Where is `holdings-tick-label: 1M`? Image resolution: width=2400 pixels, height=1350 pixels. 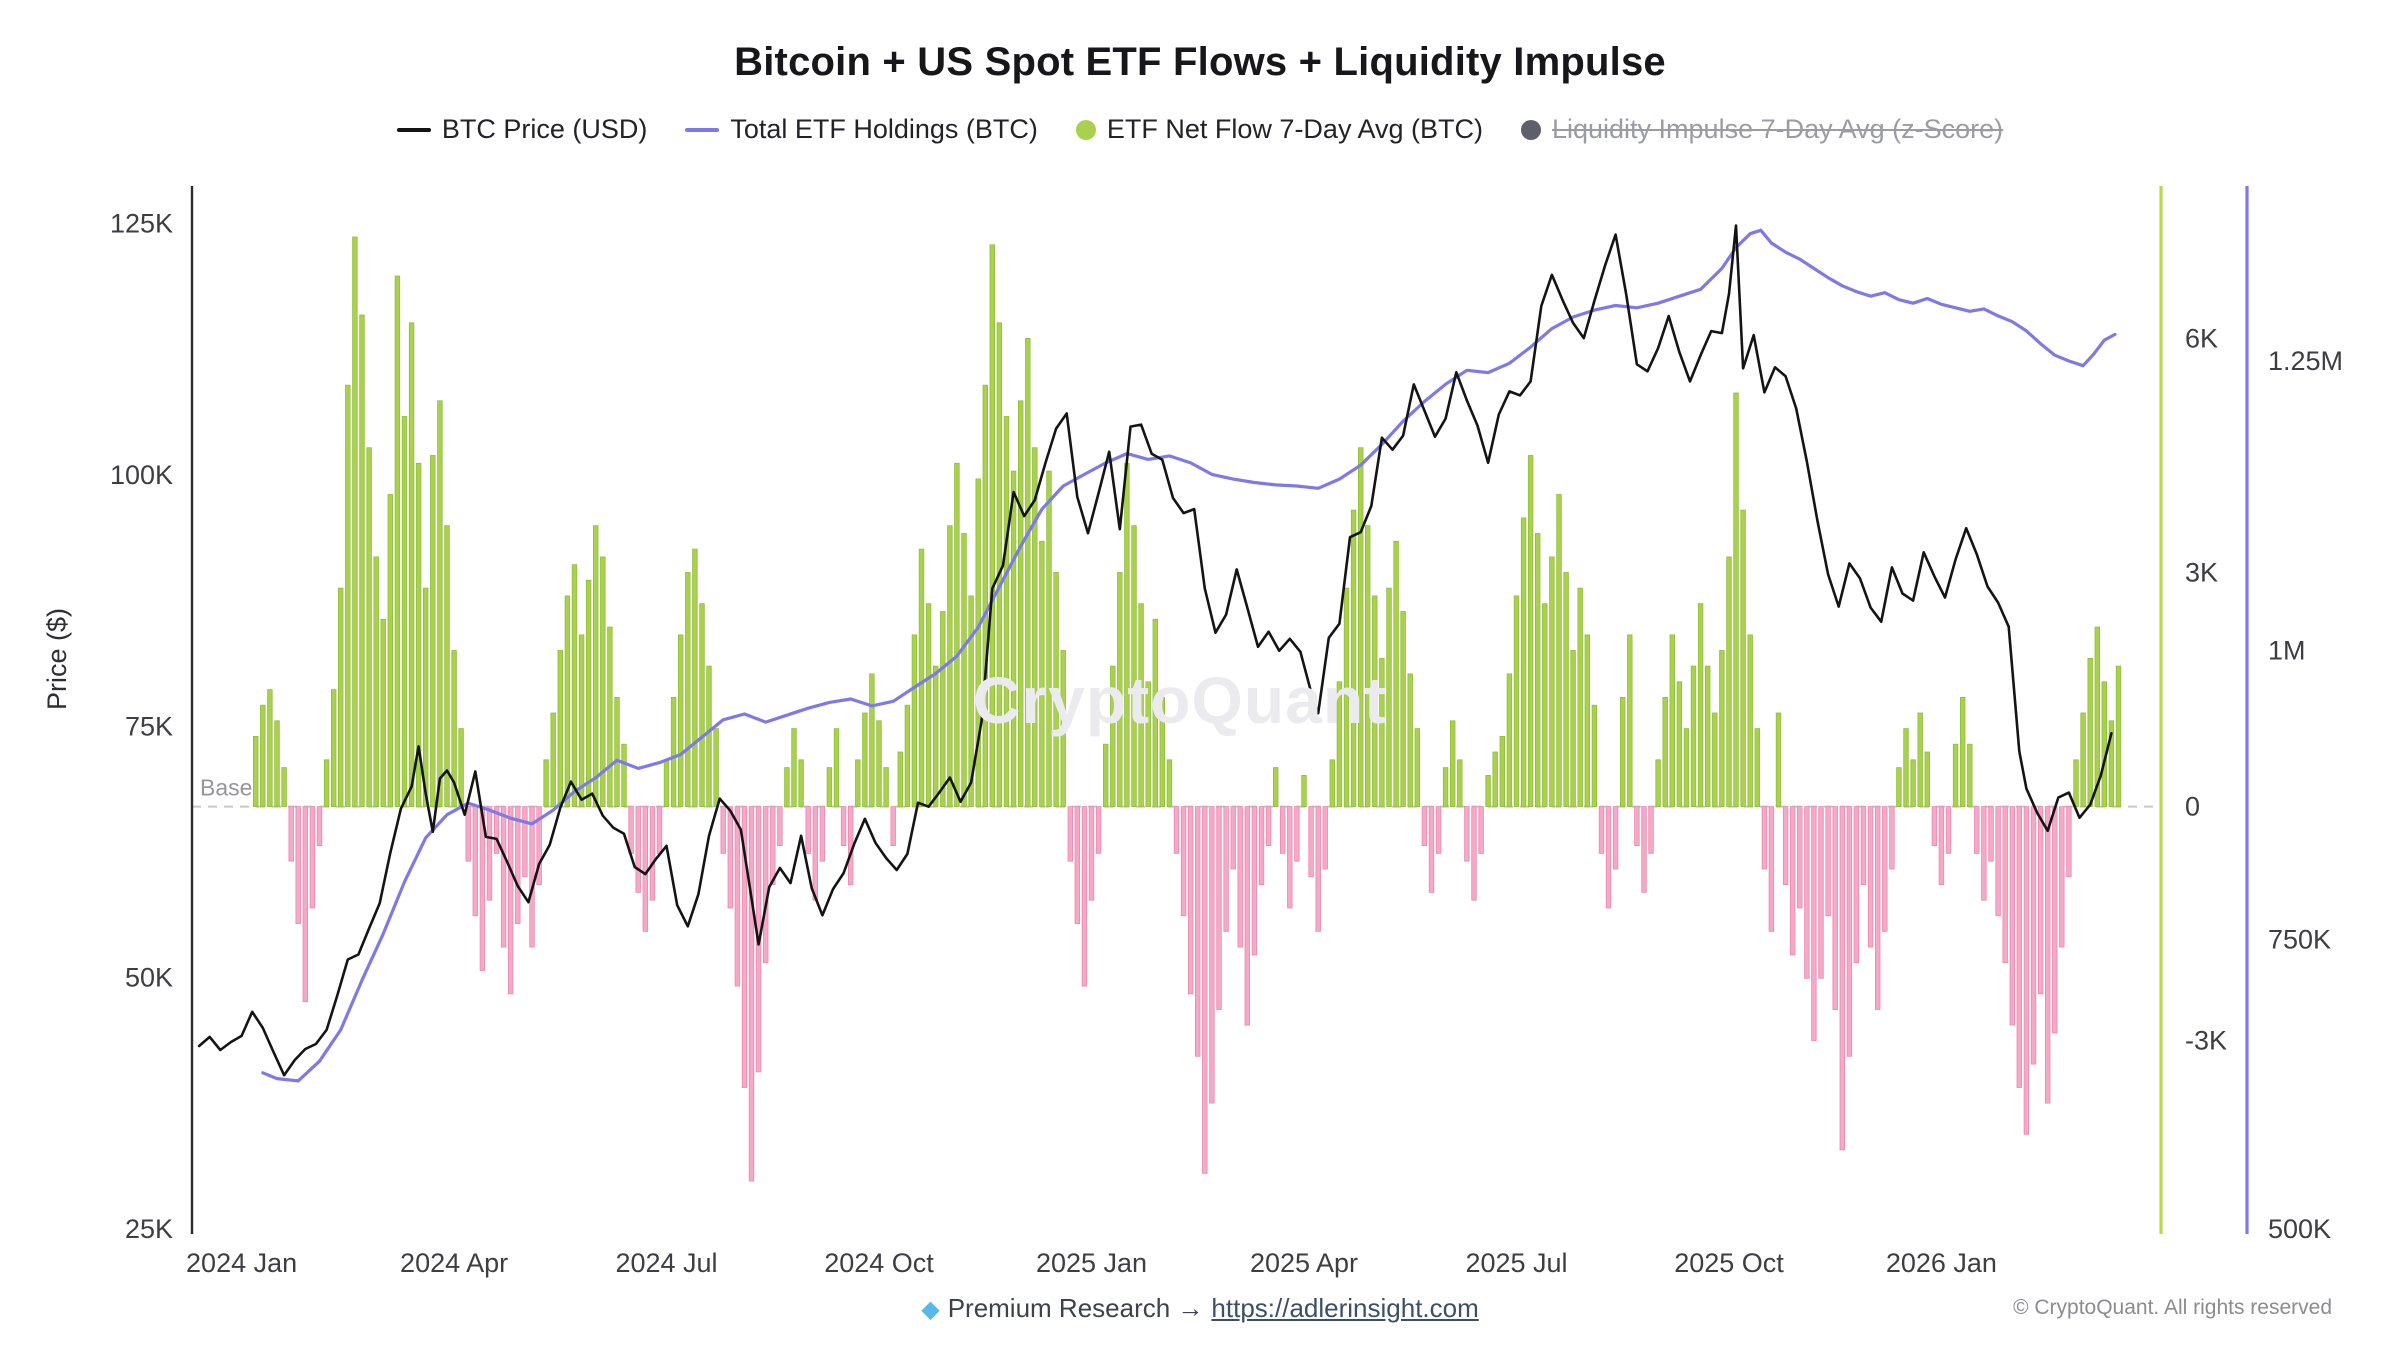 holdings-tick-label: 1M is located at coordinates (2287, 650).